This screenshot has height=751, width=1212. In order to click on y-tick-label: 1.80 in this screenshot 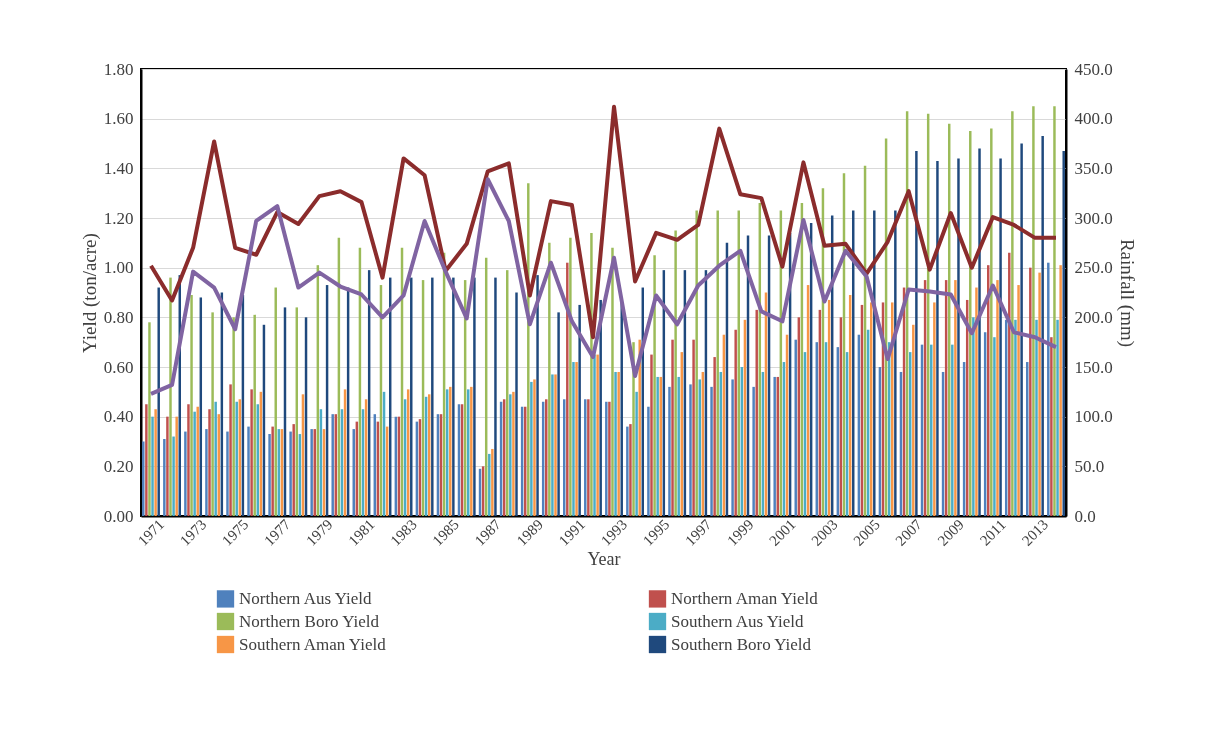, I will do `click(118, 69)`.